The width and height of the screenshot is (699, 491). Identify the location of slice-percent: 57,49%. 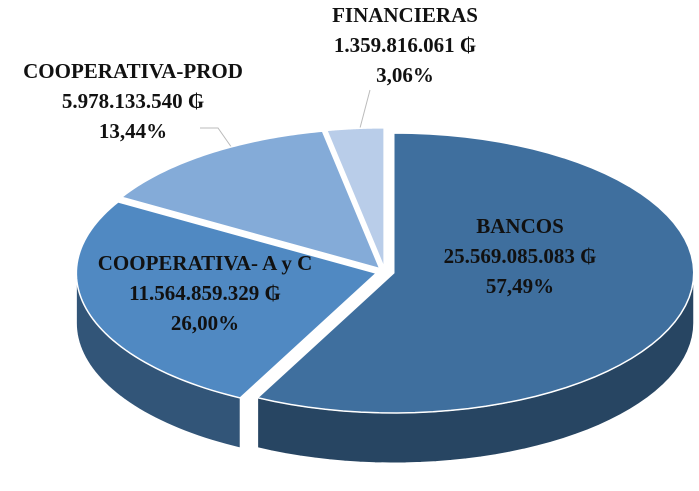
(520, 286).